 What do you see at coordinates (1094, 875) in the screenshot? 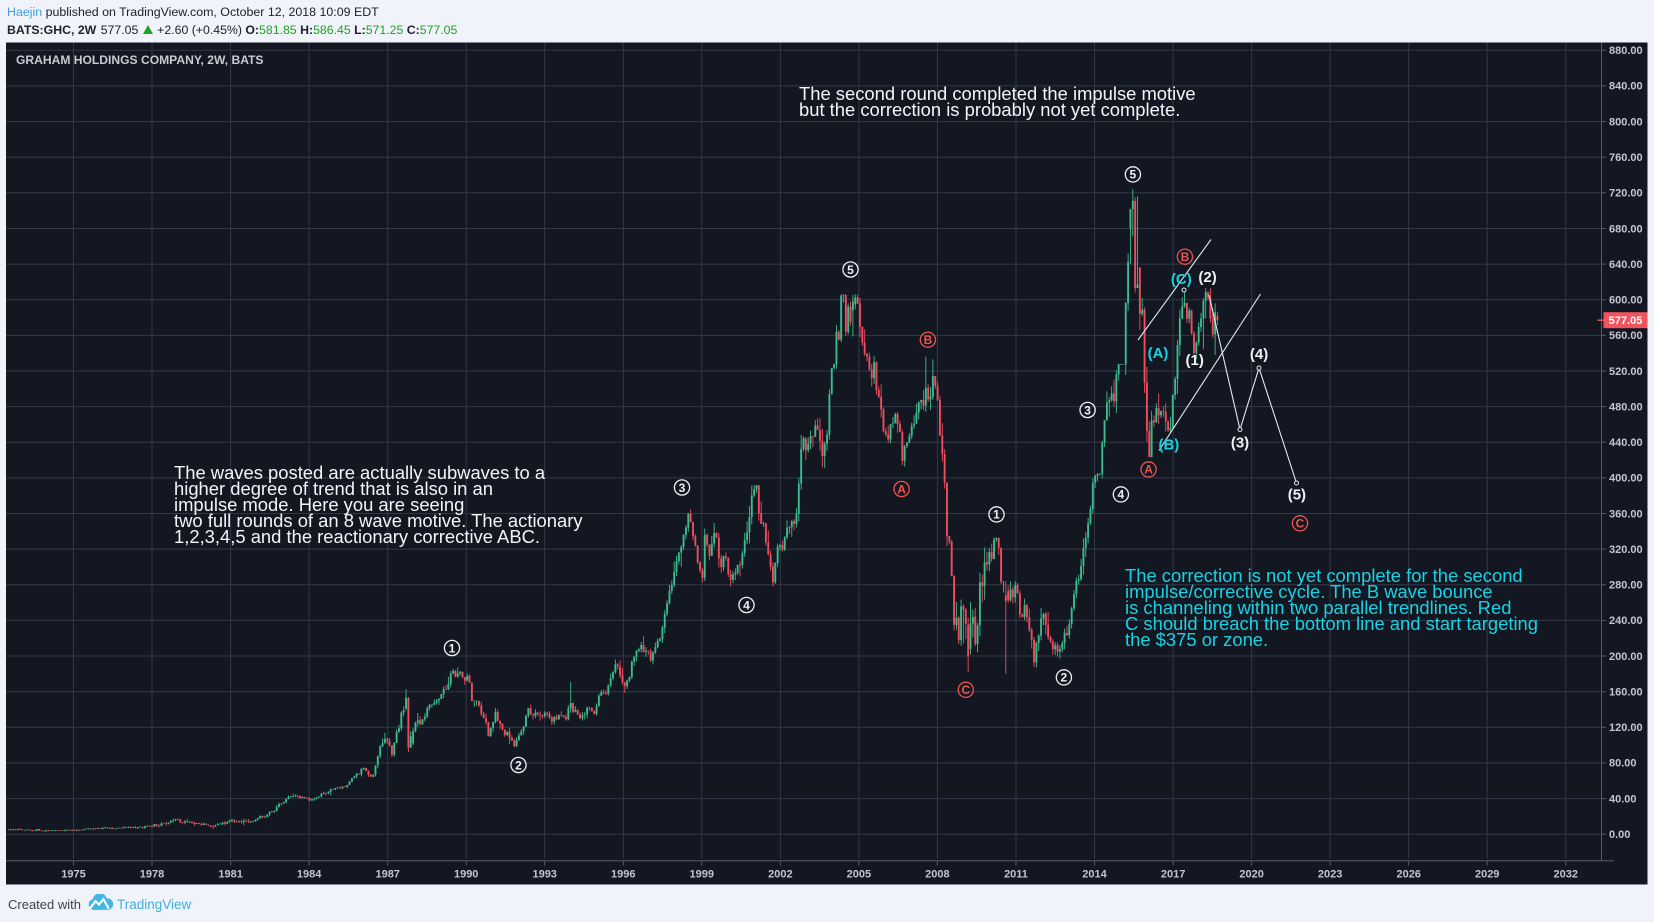
I see `svg-text: 2014` at bounding box center [1094, 875].